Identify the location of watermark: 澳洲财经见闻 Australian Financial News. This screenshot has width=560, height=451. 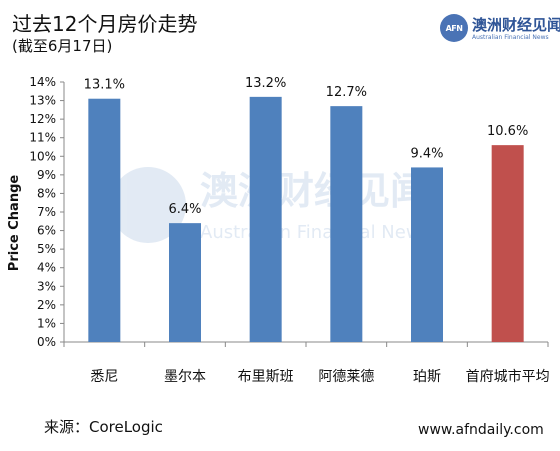
(270, 205).